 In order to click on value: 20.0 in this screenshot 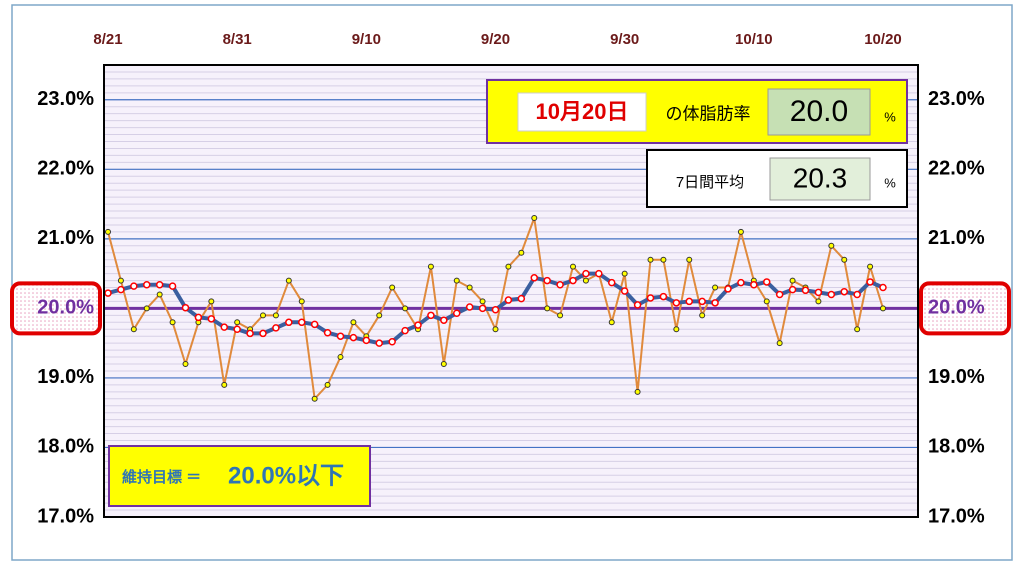, I will do `click(819, 111)`.